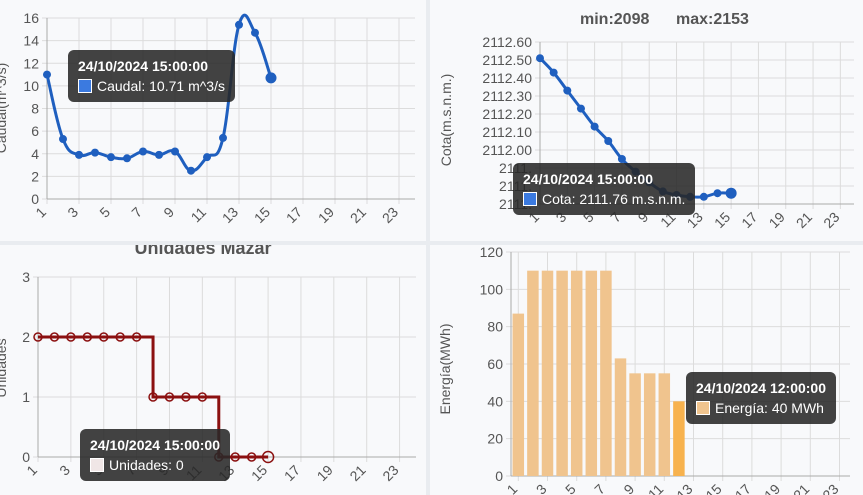 This screenshot has width=863, height=495. Describe the element at coordinates (31, 41) in the screenshot. I see `y-tick-label: 14` at that location.